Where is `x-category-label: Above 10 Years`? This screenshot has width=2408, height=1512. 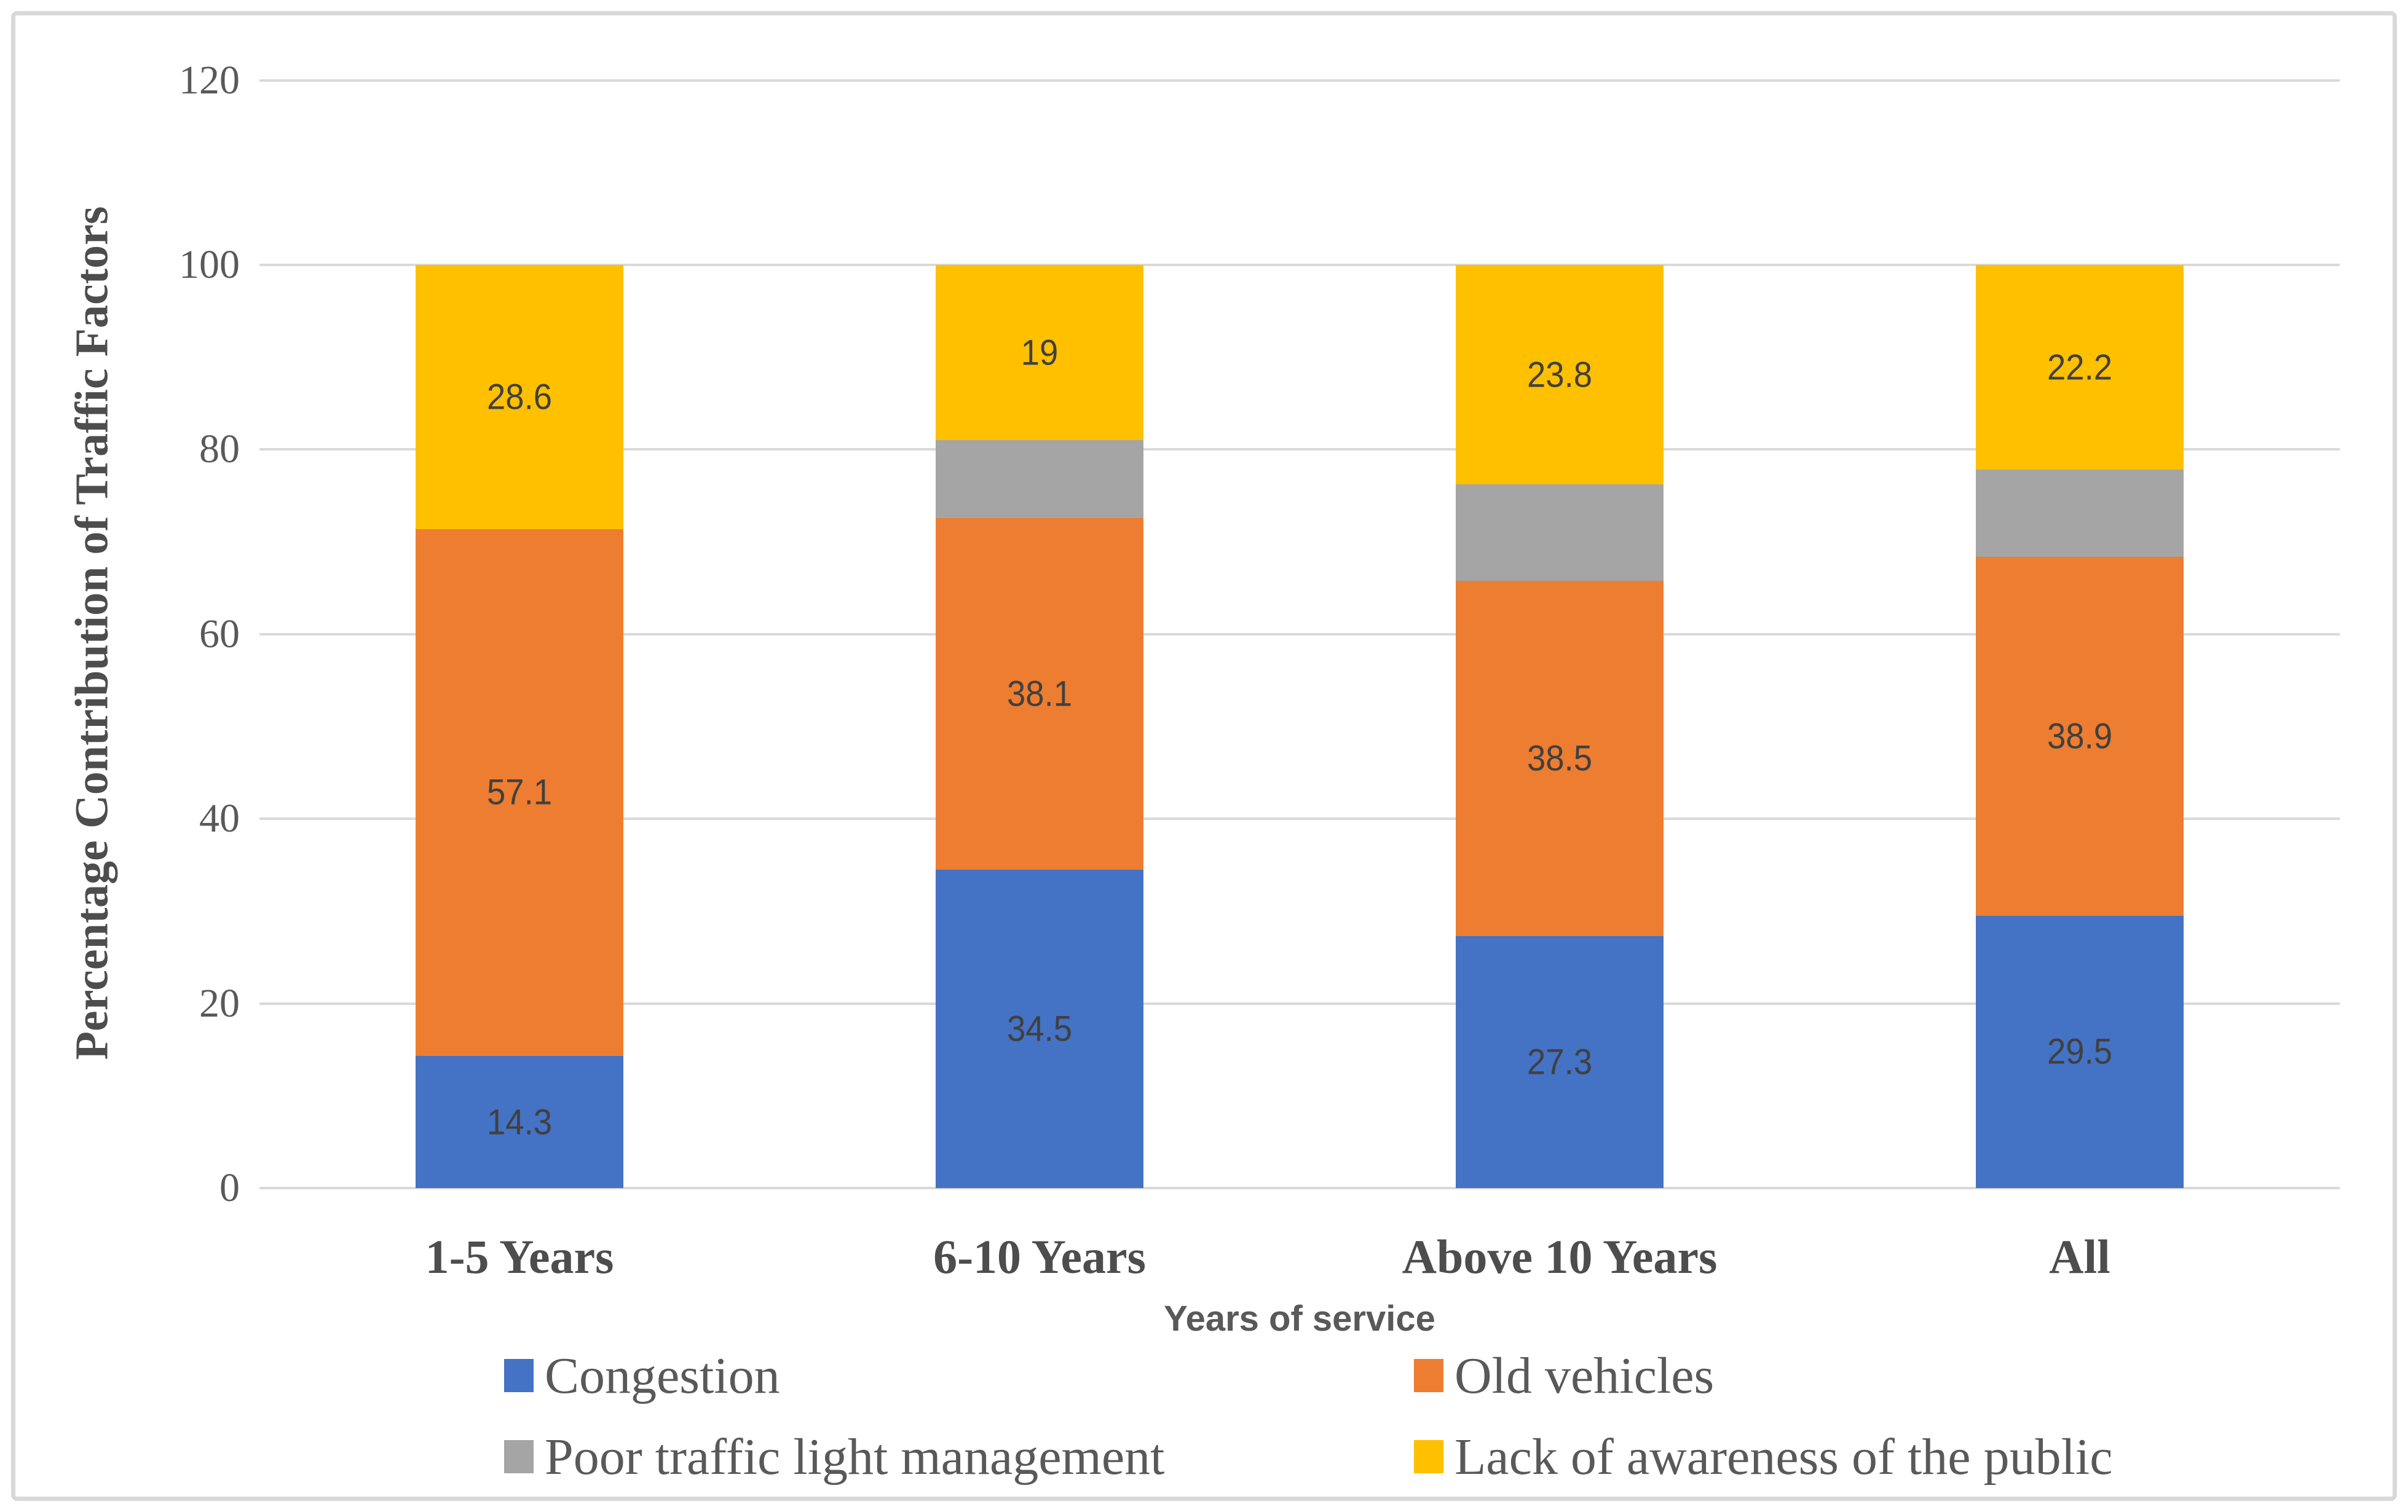 x-category-label: Above 10 Years is located at coordinates (1560, 1256).